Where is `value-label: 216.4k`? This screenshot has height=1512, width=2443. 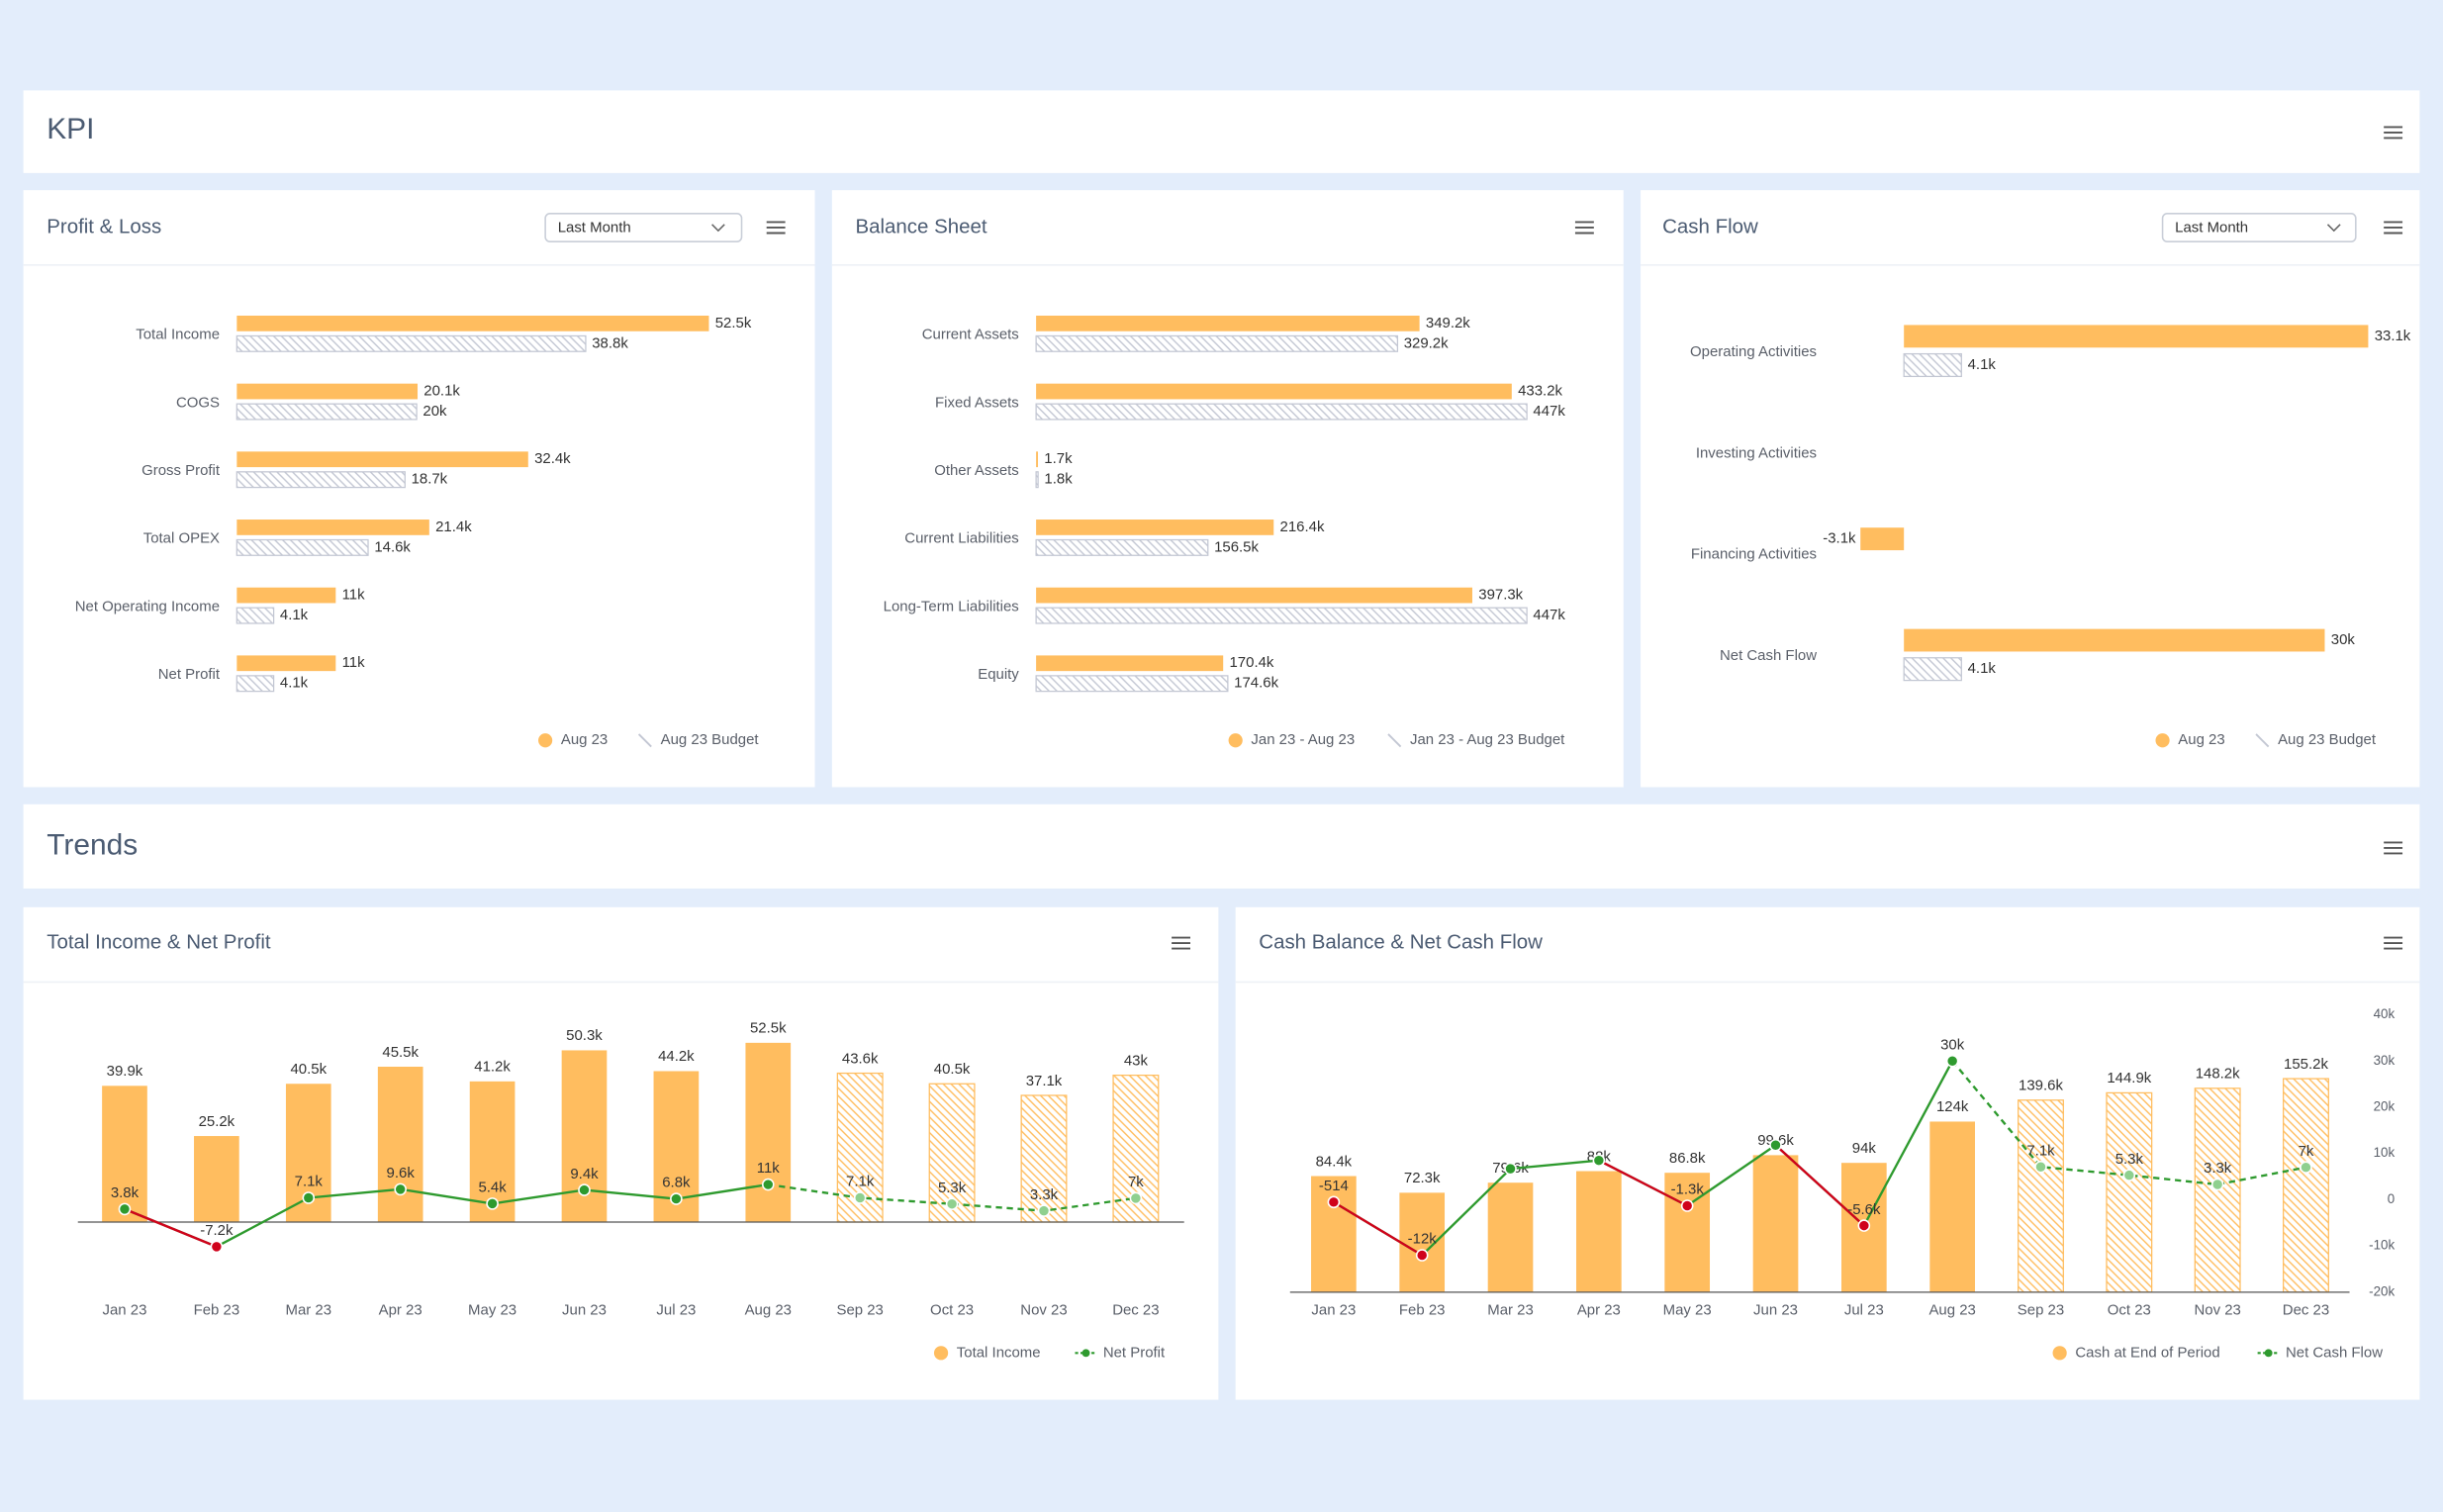
value-label: 216.4k is located at coordinates (1302, 527).